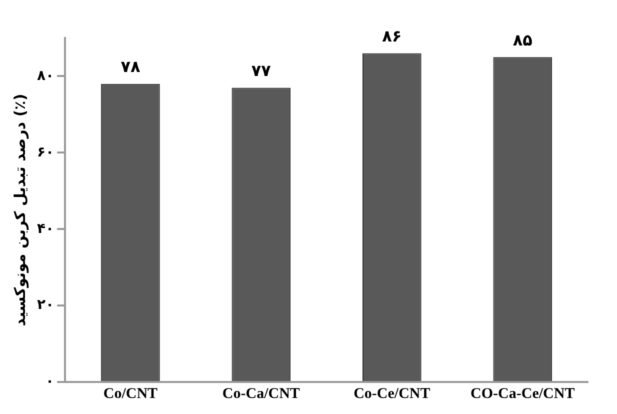 The height and width of the screenshot is (414, 617). Describe the element at coordinates (261, 70) in the screenshot. I see `data-label: ۷۷` at that location.